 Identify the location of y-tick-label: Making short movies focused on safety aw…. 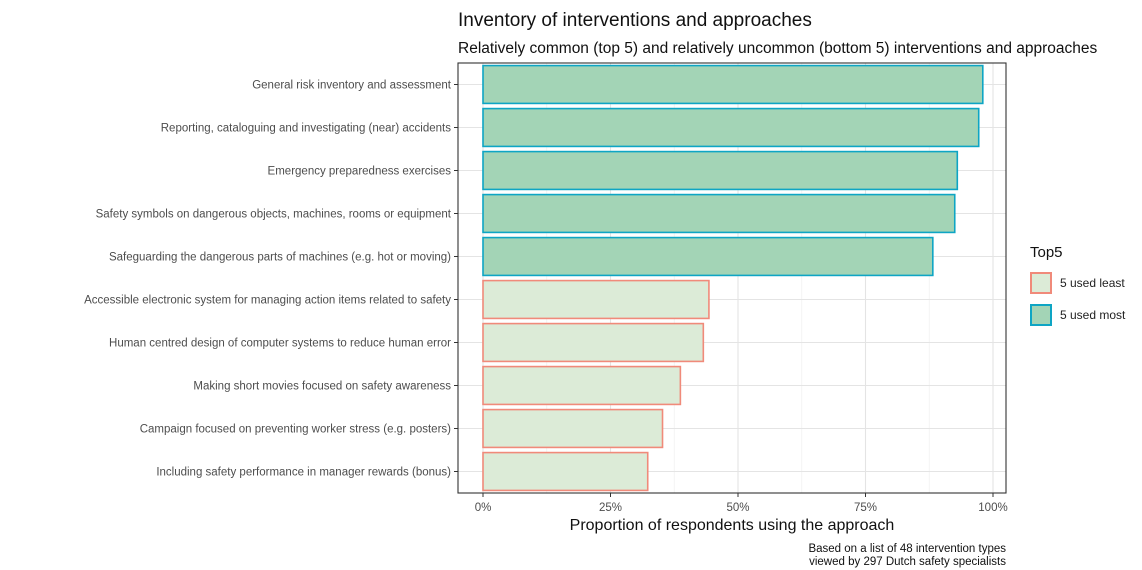
(322, 387).